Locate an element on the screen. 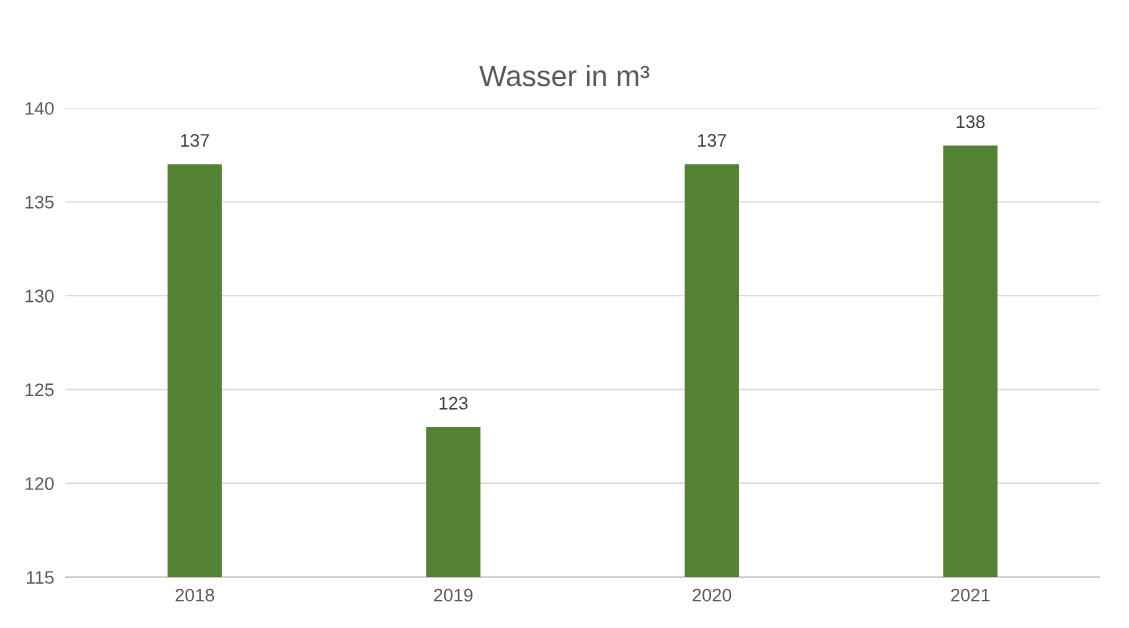 The height and width of the screenshot is (628, 1129). x-tick-label: 2021 is located at coordinates (970, 595).